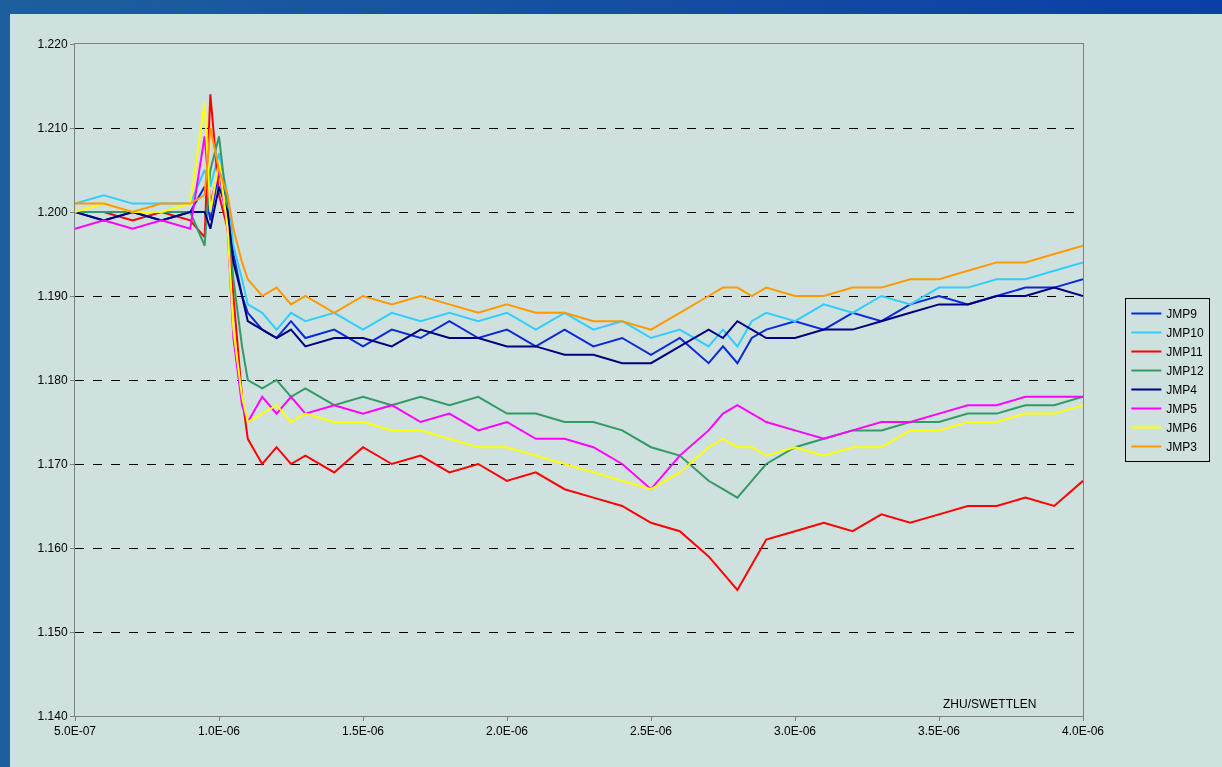 The height and width of the screenshot is (767, 1222). What do you see at coordinates (1185, 333) in the screenshot?
I see `legend-label: JMP10` at bounding box center [1185, 333].